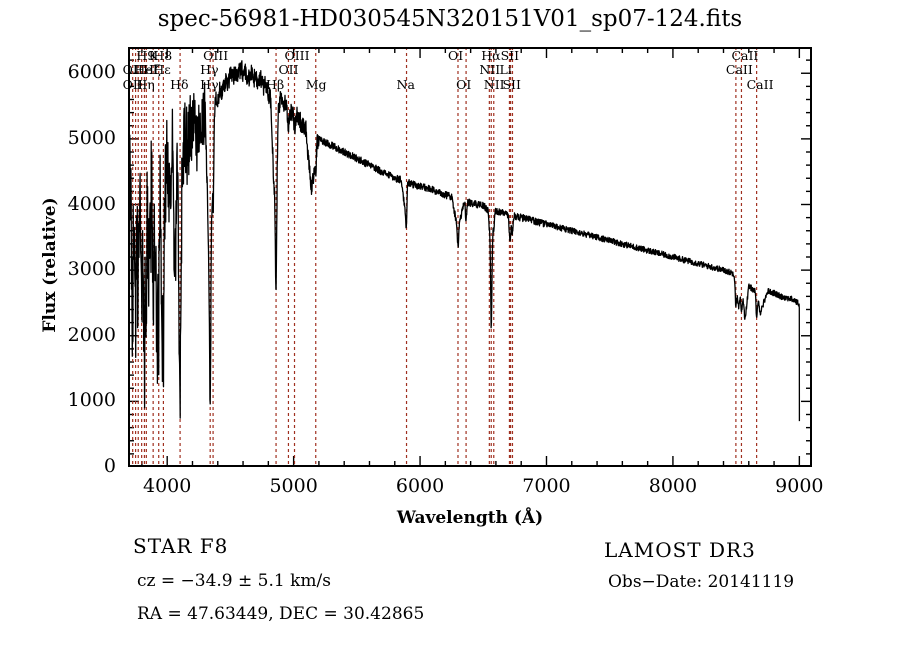 The width and height of the screenshot is (900, 649). I want to click on observation-date-text: Obs−Date: 20141119, so click(701, 582).